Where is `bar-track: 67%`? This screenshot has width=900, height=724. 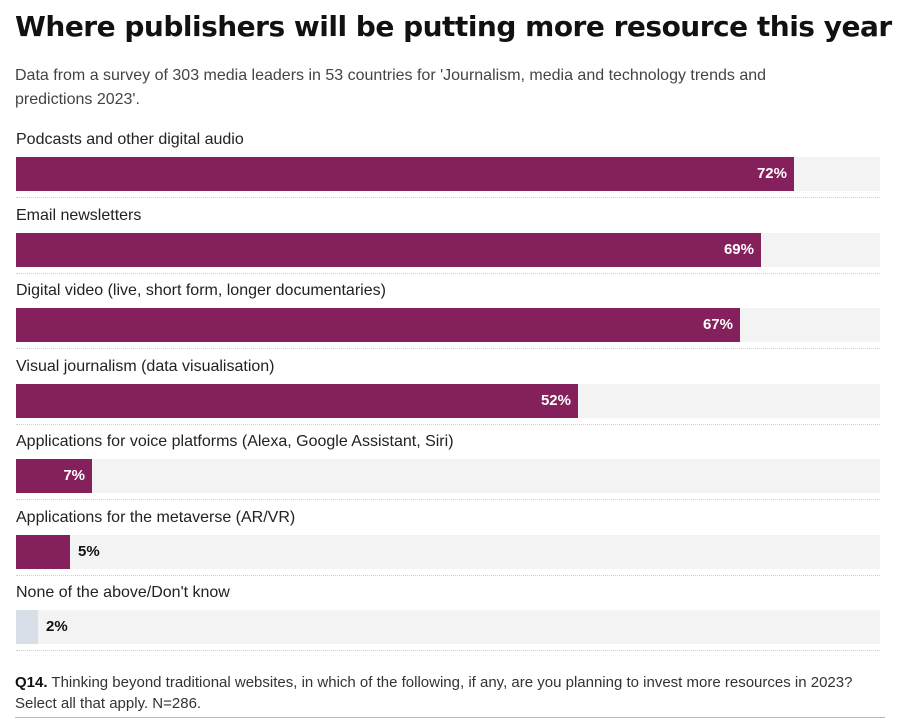
bar-track: 67% is located at coordinates (448, 325).